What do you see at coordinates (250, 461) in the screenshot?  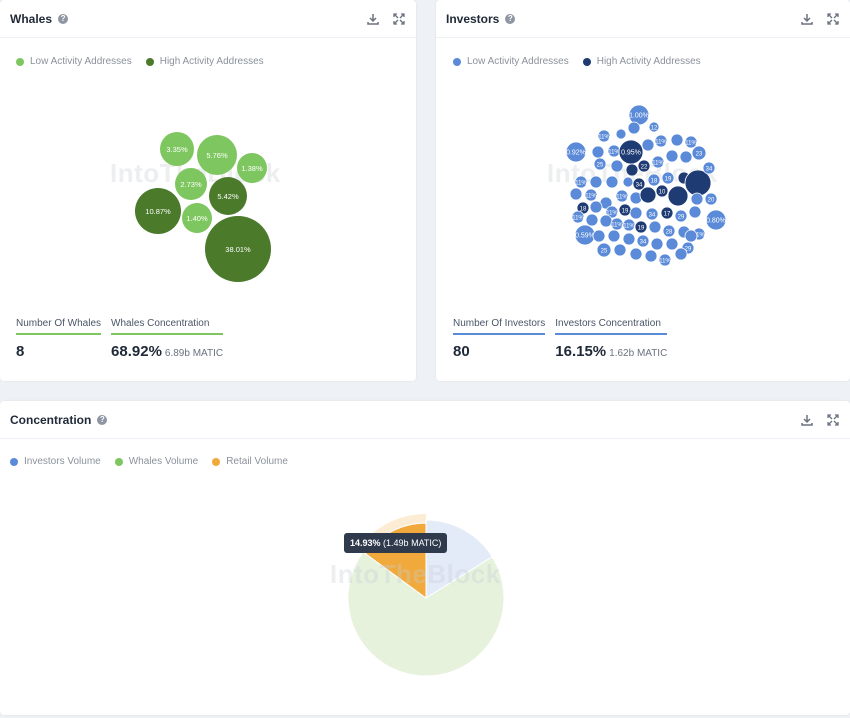 I see `legend-item: Retail Volume` at bounding box center [250, 461].